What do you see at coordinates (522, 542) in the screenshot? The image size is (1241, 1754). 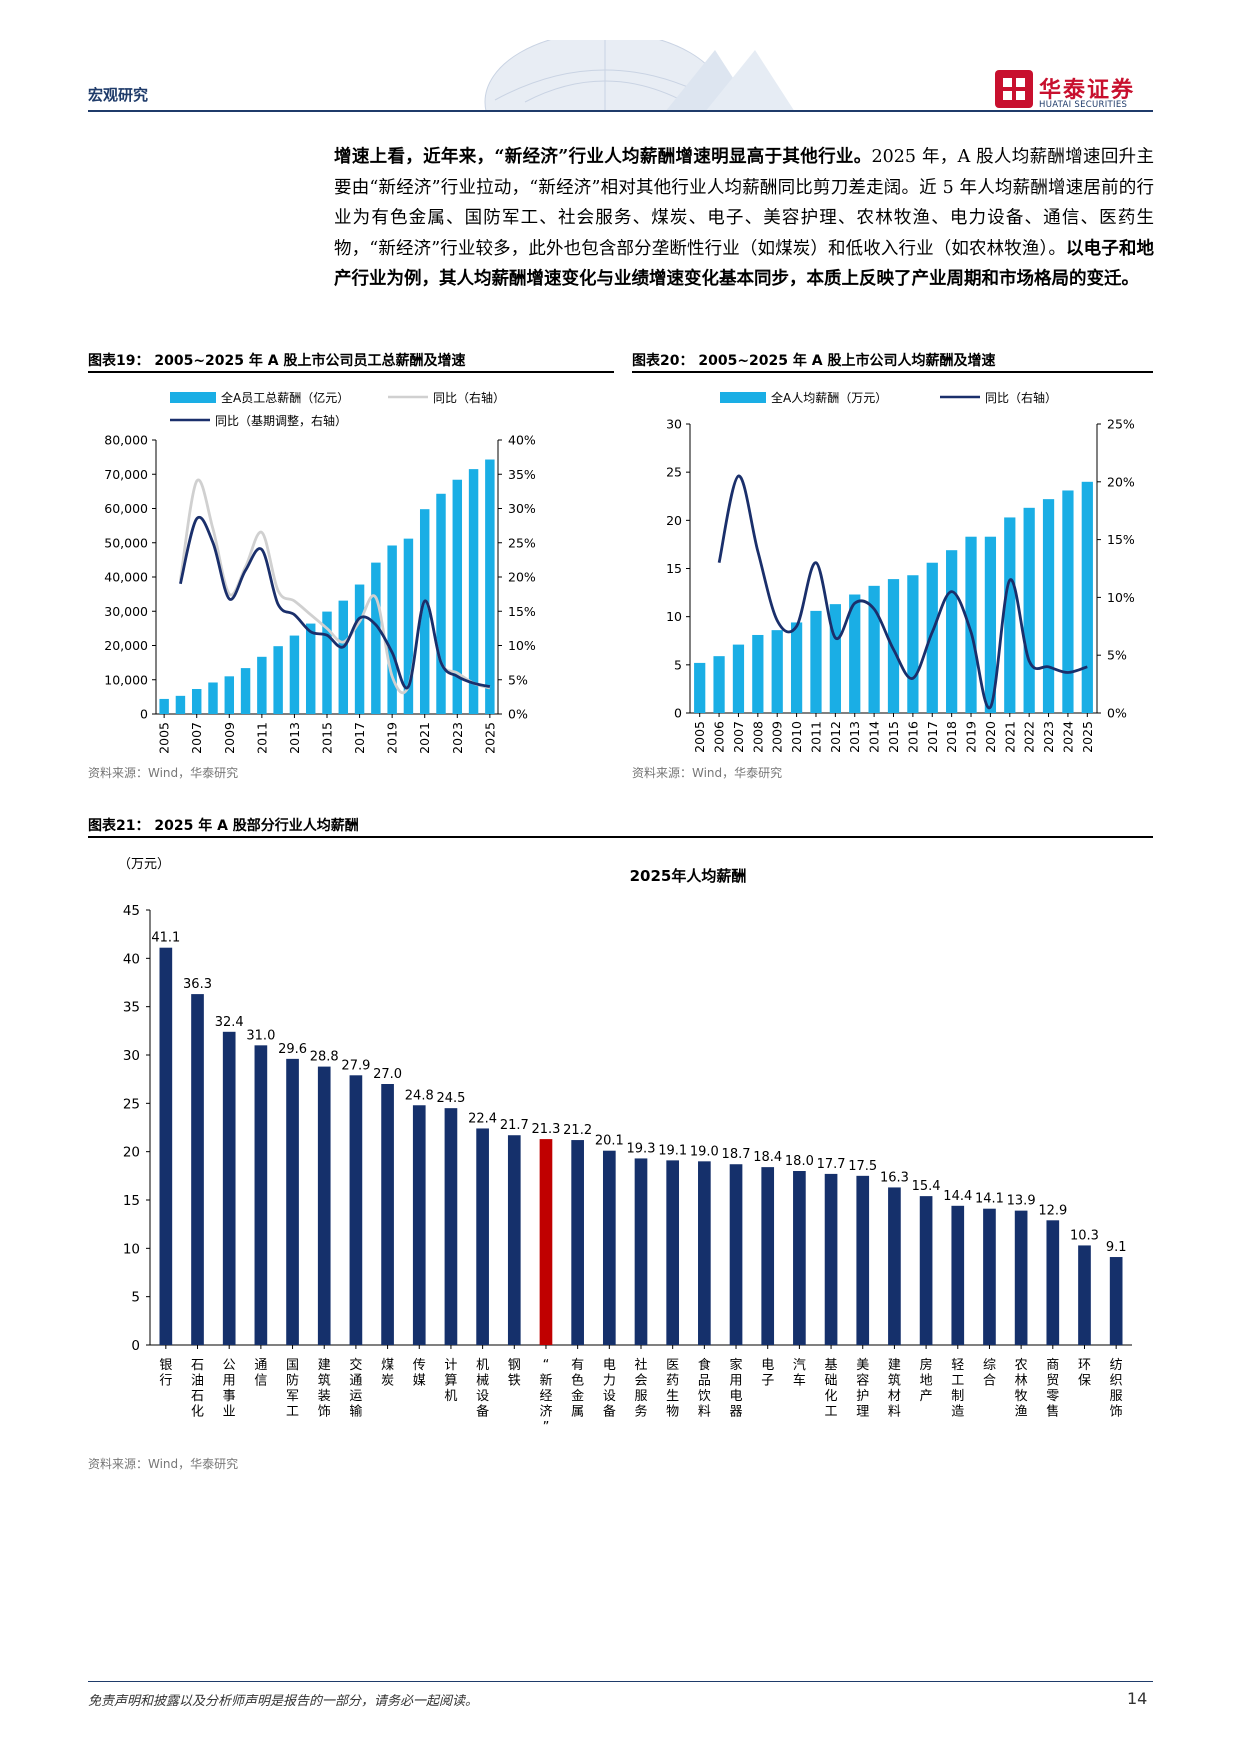 I see `fig19-right-tick-label: 25%` at bounding box center [522, 542].